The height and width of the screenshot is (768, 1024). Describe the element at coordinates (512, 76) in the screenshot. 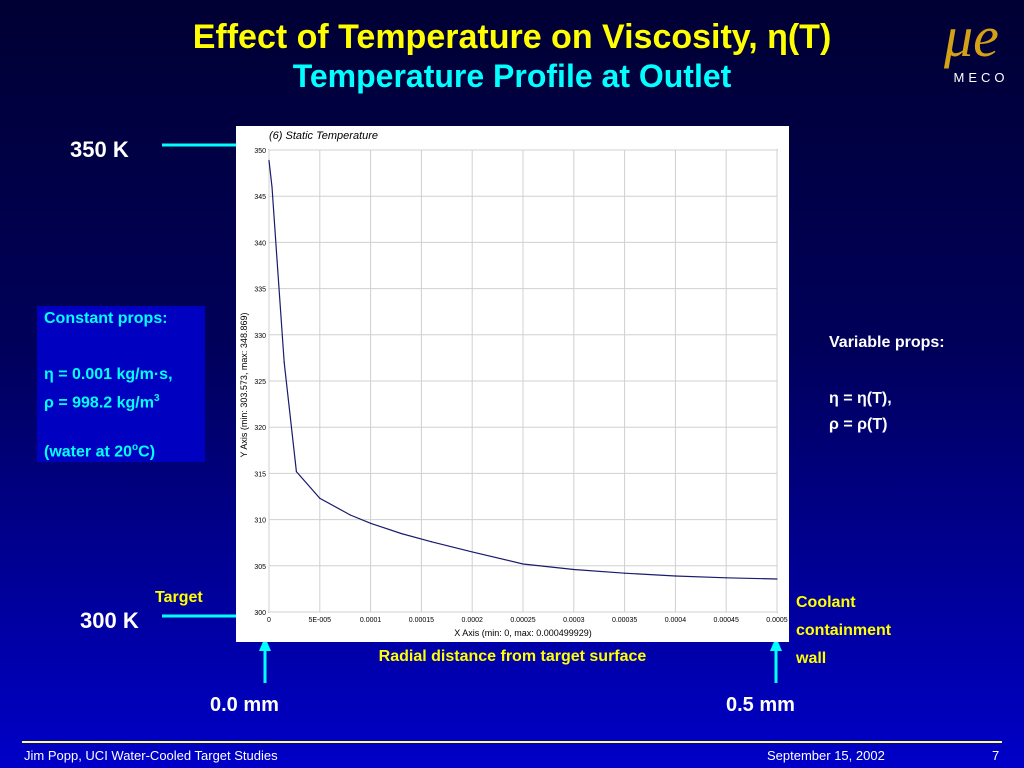

I see `slide-subtitle: Temperature Profile at Outlet` at that location.